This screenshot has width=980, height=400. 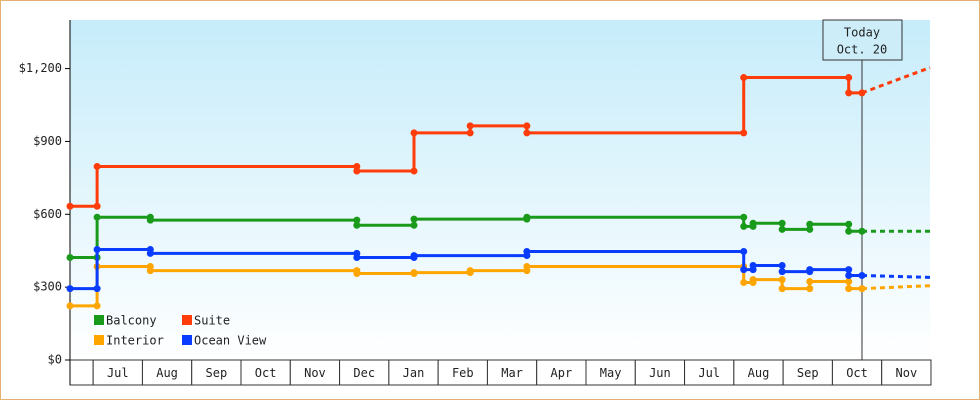 What do you see at coordinates (131, 321) in the screenshot?
I see `legend-label: Balcony` at bounding box center [131, 321].